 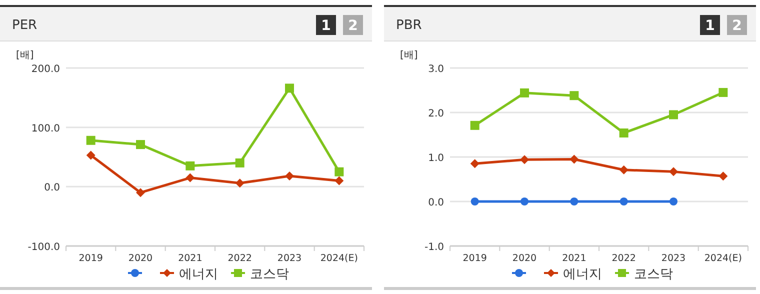 What do you see at coordinates (436, 69) in the screenshot?
I see `y-tick-label: 3.0` at bounding box center [436, 69].